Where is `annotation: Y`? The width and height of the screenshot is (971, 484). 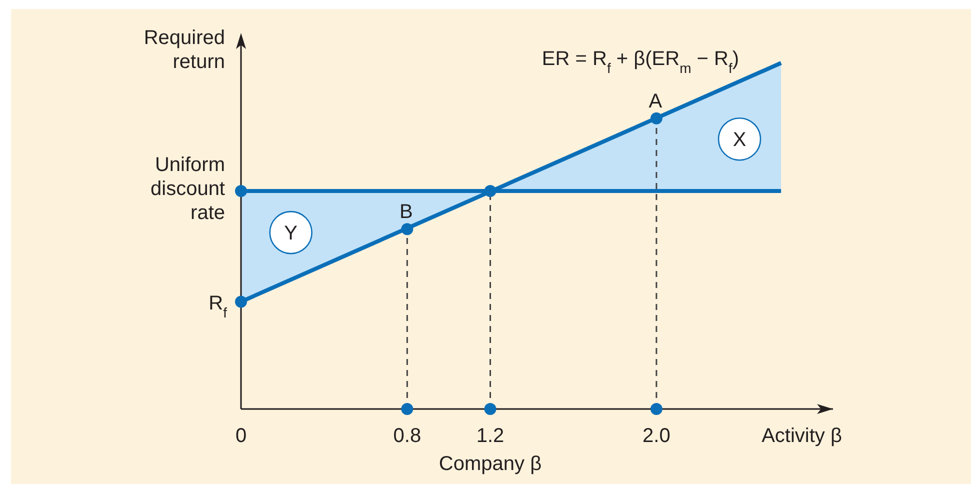
annotation: Y is located at coordinates (291, 233).